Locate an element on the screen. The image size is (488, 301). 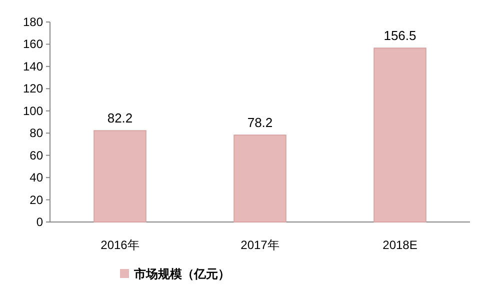
y-tick-label: 20 is located at coordinates (37, 199).